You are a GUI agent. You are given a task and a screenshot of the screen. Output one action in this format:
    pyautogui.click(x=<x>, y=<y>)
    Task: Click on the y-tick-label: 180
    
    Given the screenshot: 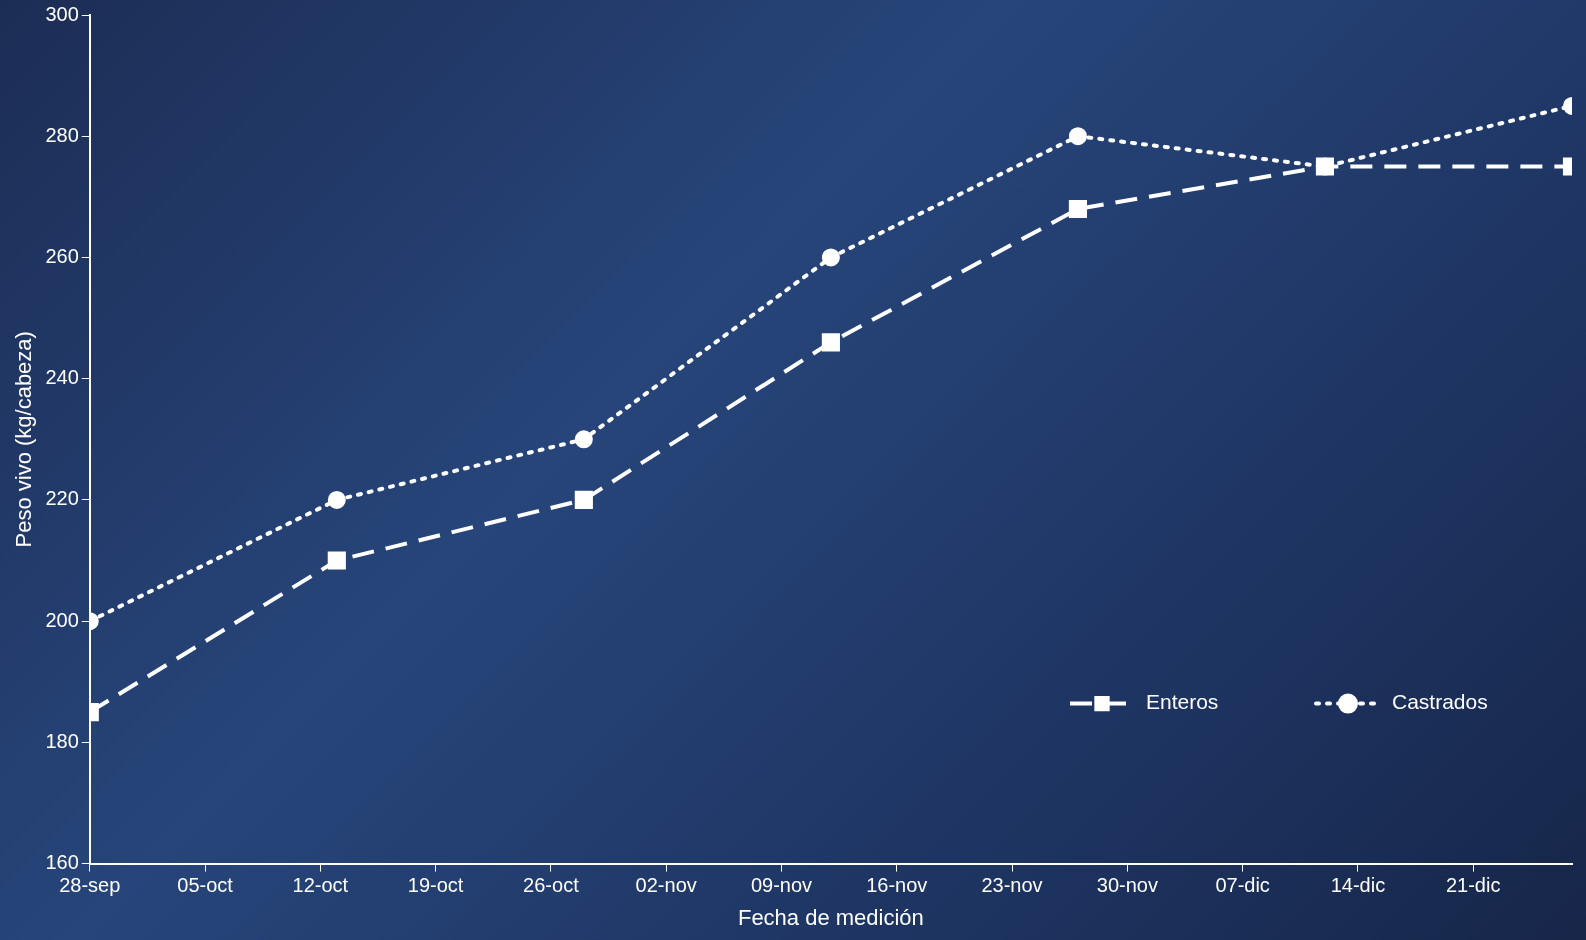 What is the action you would take?
    pyautogui.click(x=62, y=740)
    